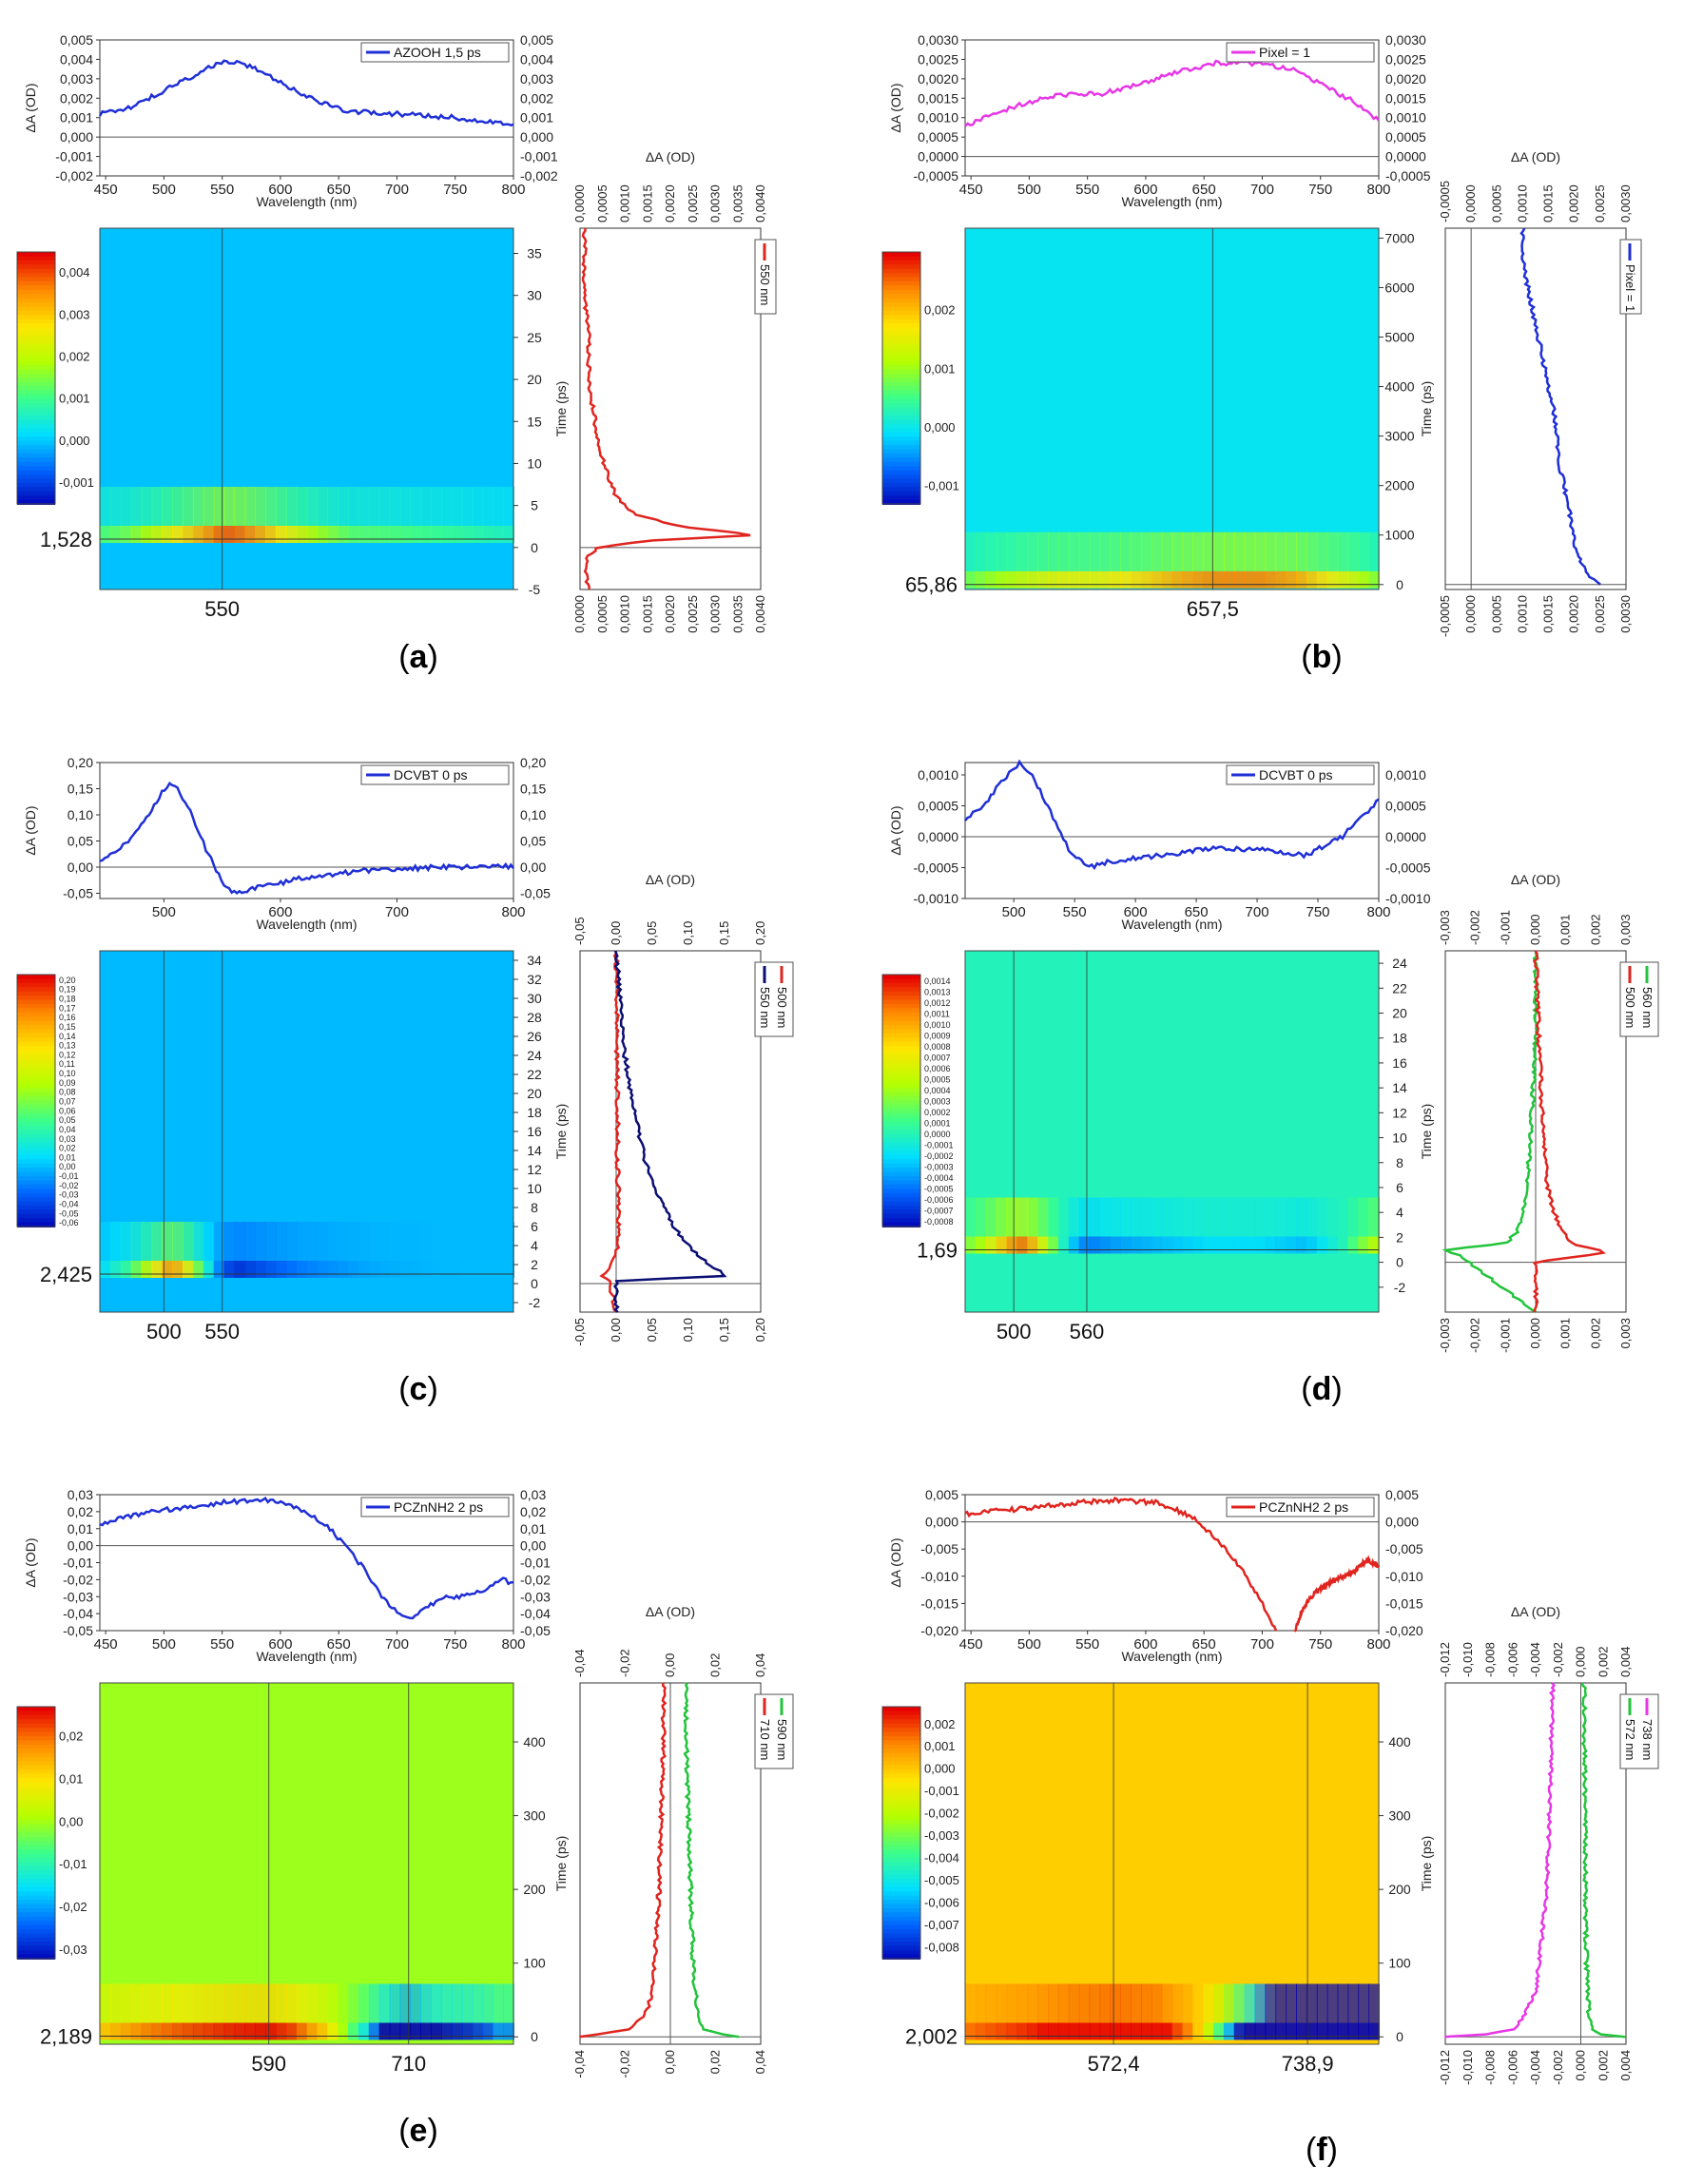  I want to click on y-tick-label: 0,00, so click(81, 867).